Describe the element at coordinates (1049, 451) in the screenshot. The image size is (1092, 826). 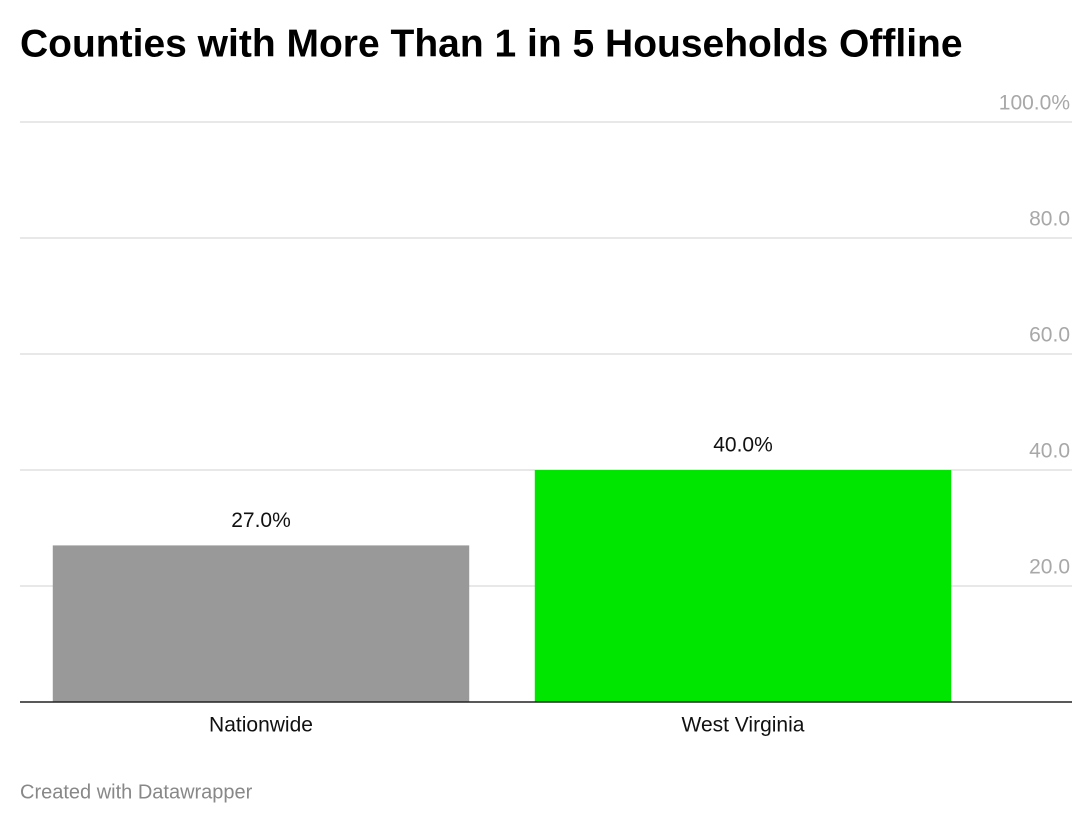
I see `y-tick-label: 40.0` at that location.